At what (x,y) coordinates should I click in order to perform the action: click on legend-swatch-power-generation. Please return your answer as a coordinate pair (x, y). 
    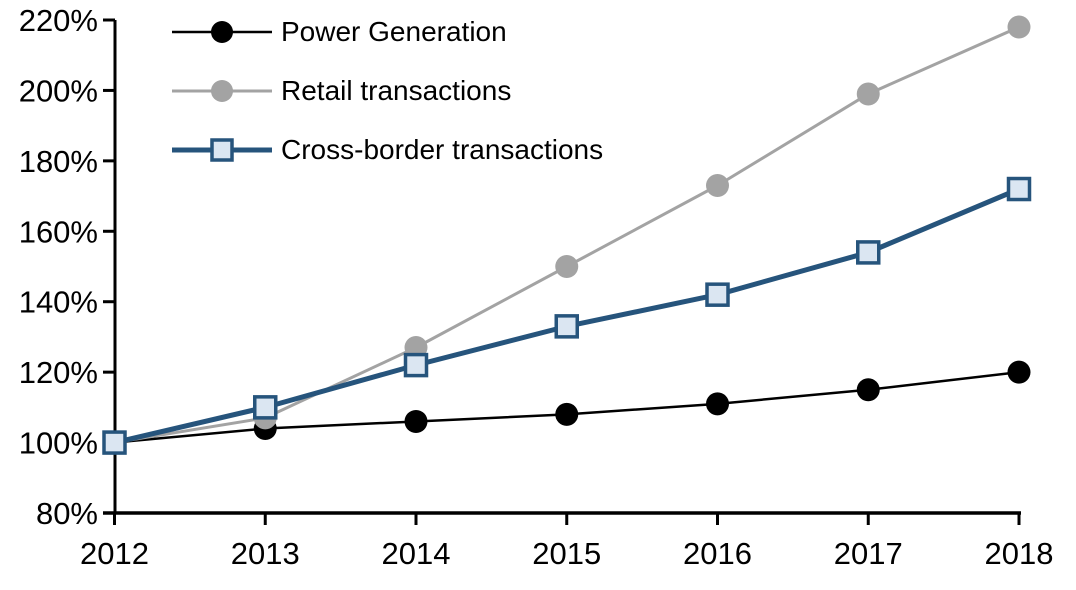
    Looking at the image, I should click on (222, 31).